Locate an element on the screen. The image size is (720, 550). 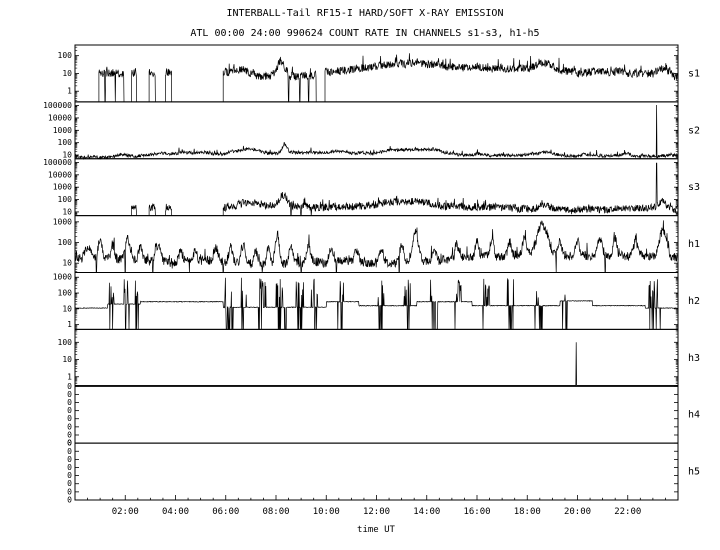
channel-label-h3: h3 is located at coordinates (694, 358).